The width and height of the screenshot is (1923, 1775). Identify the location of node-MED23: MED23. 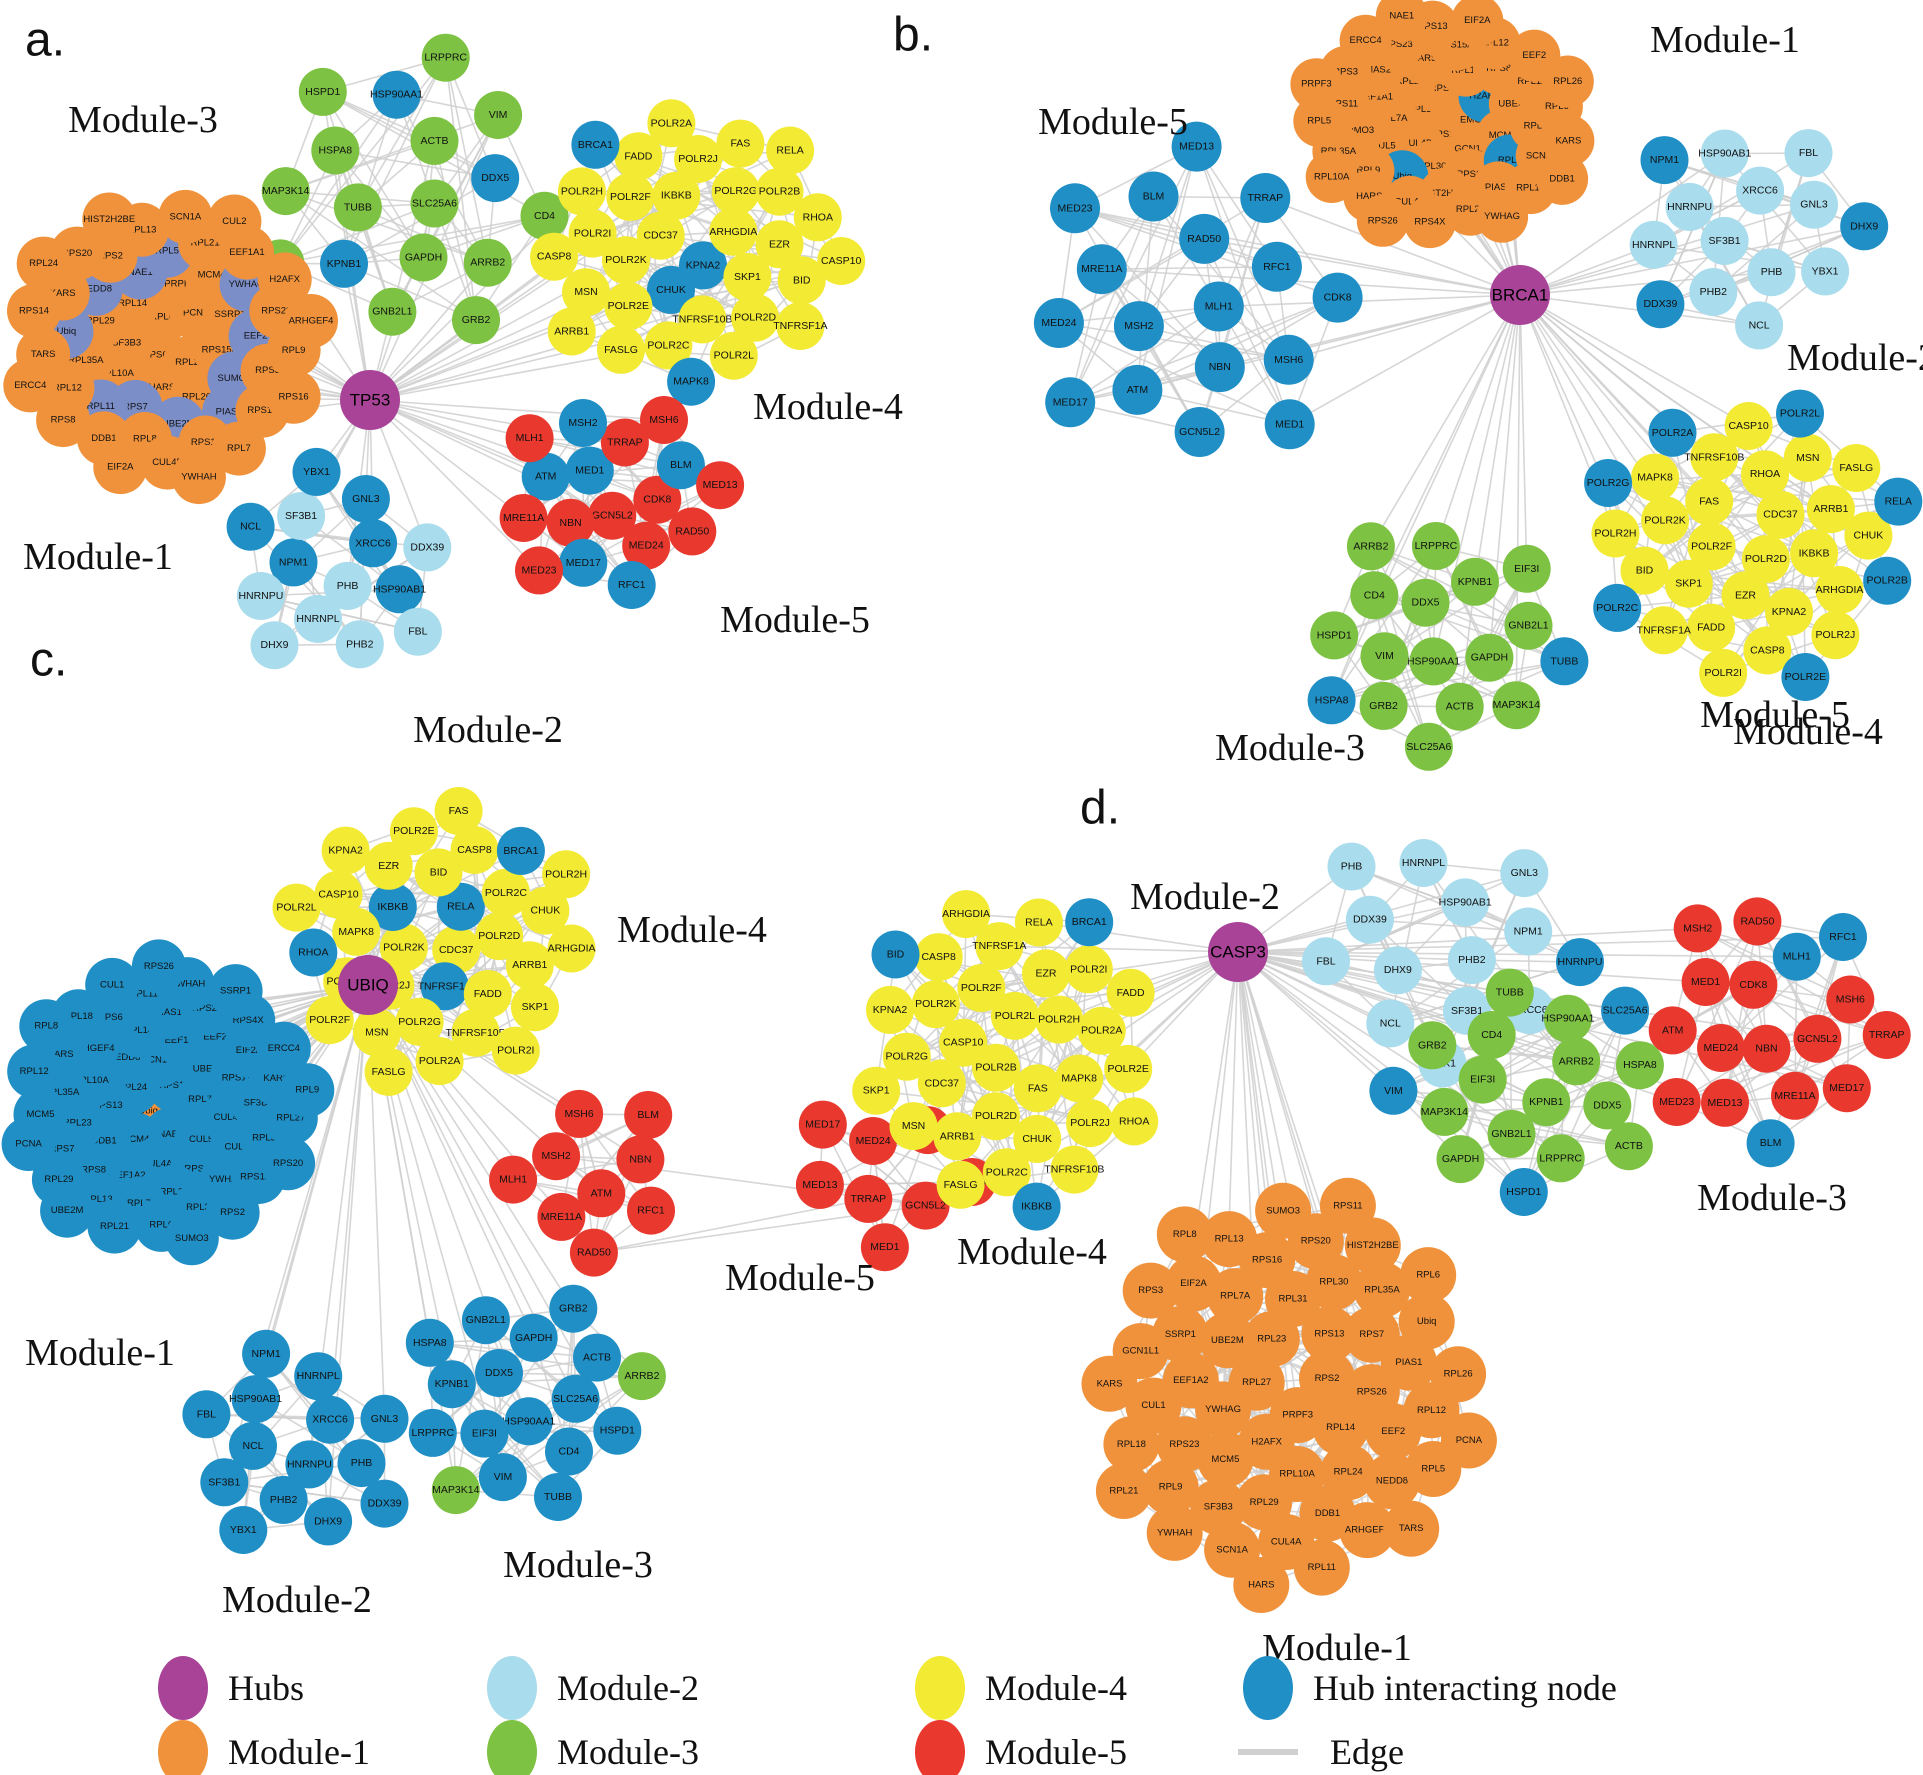
(1075, 208).